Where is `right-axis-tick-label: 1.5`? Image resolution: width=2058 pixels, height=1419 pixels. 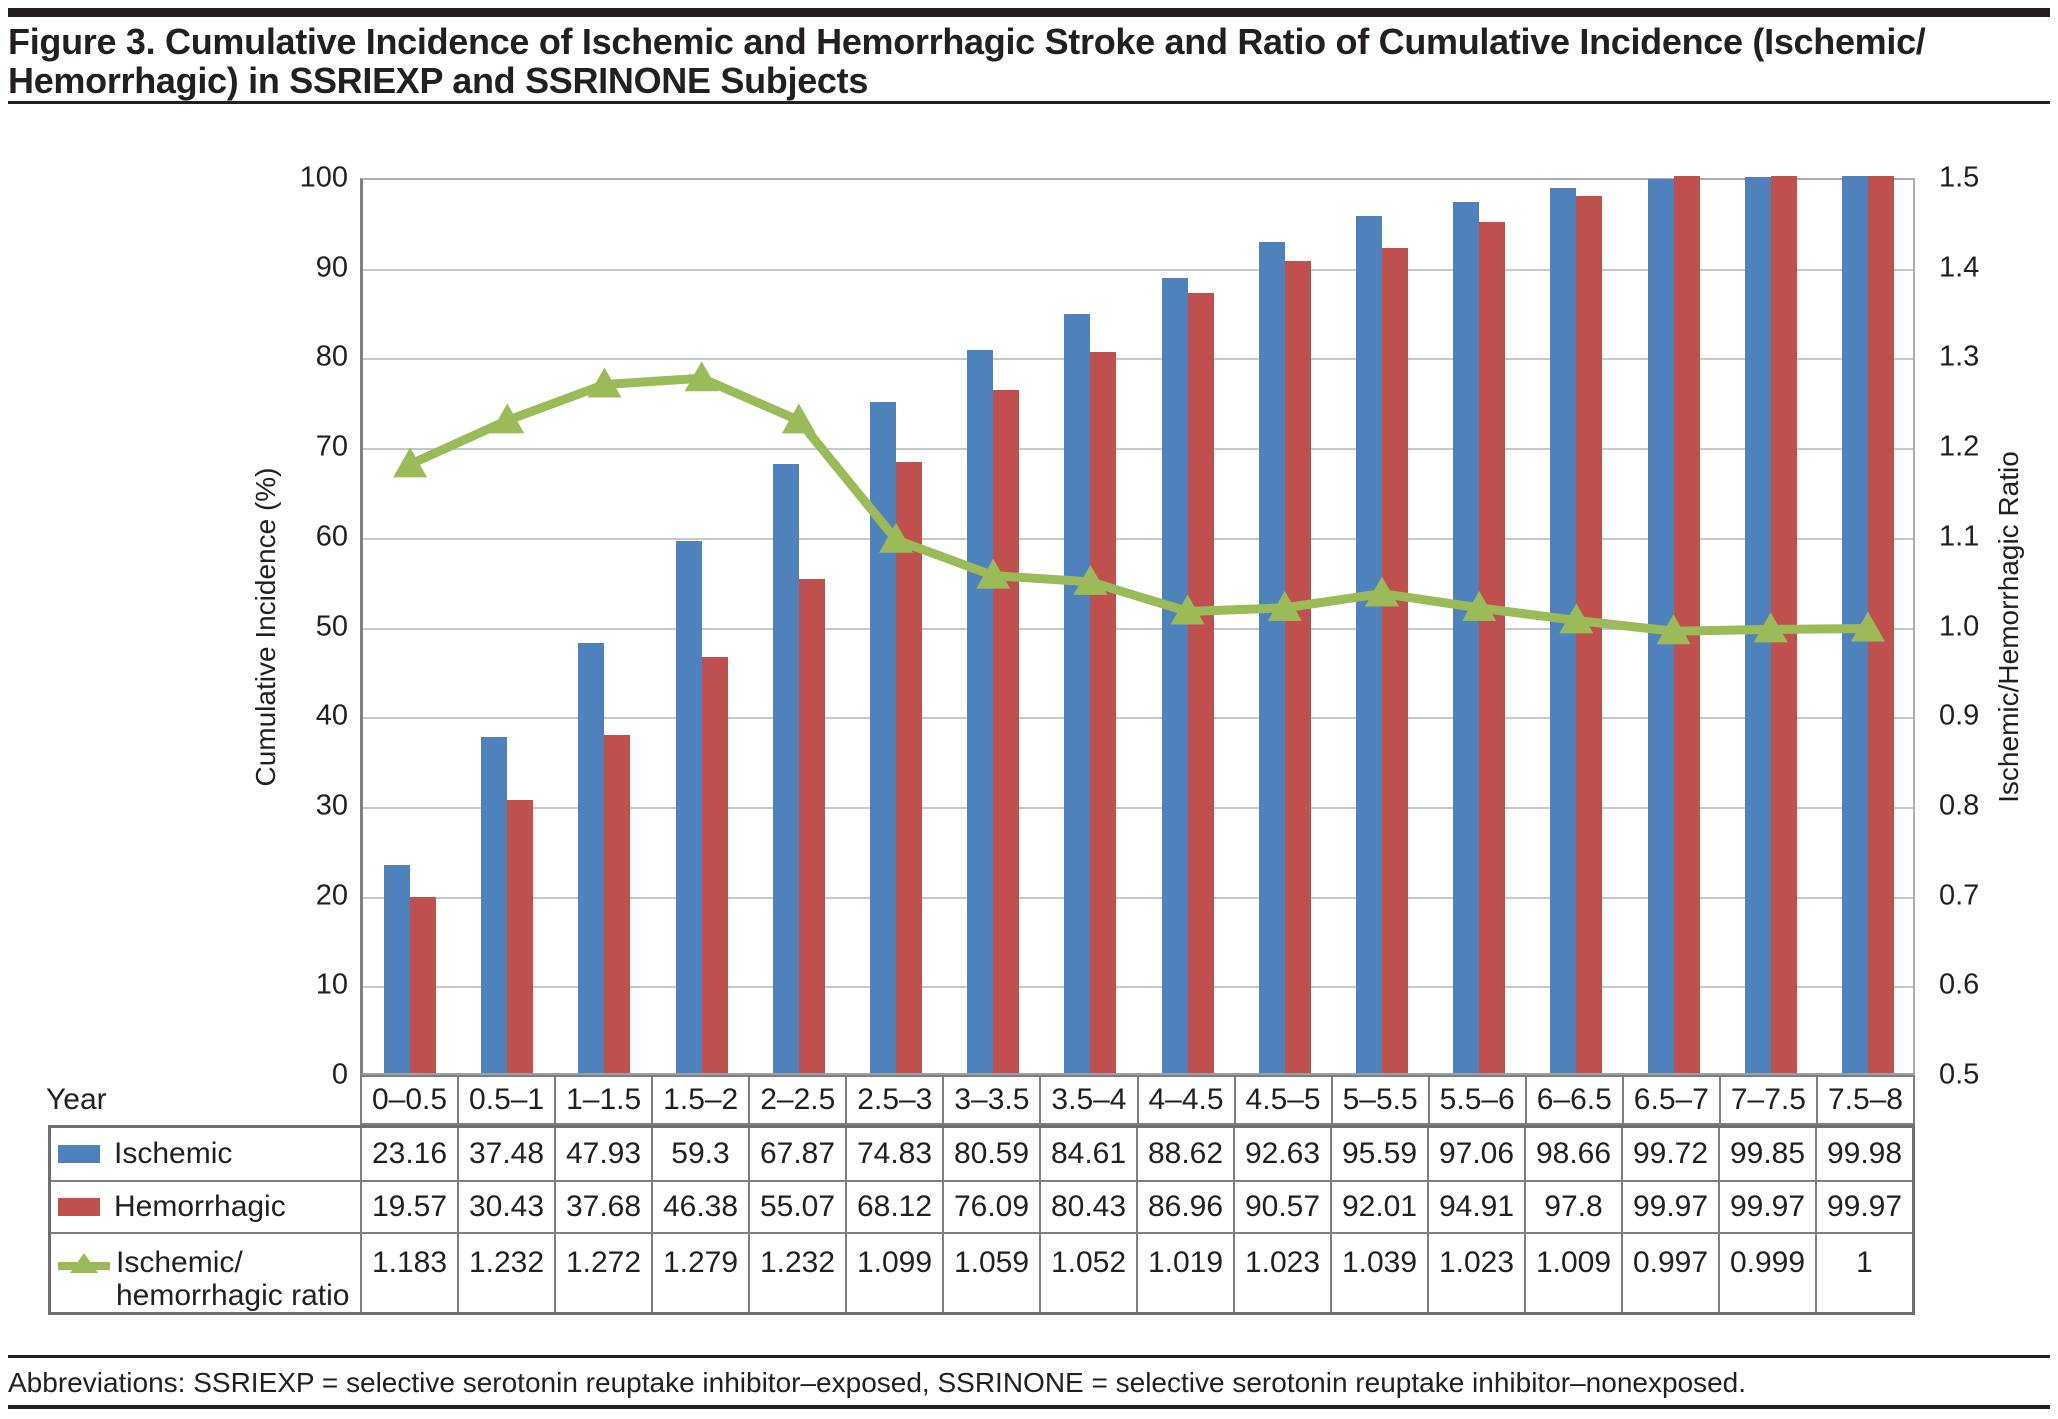 right-axis-tick-label: 1.5 is located at coordinates (1959, 177).